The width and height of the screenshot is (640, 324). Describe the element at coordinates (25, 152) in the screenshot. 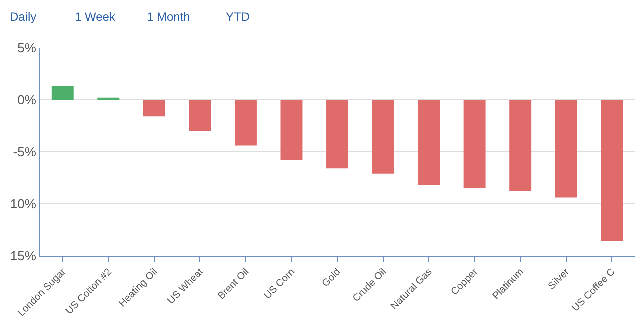

I see `y-tick-label: -5%` at that location.